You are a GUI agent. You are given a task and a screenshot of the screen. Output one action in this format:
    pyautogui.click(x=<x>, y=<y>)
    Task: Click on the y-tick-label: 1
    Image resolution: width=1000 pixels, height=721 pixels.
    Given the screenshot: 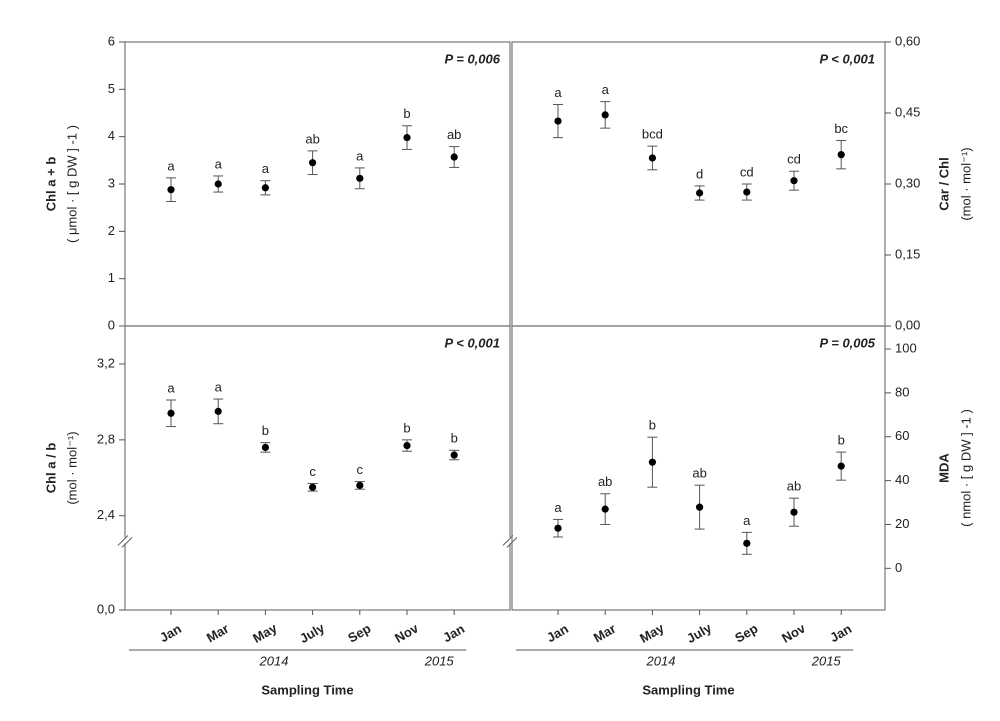 What is the action you would take?
    pyautogui.click(x=111, y=277)
    